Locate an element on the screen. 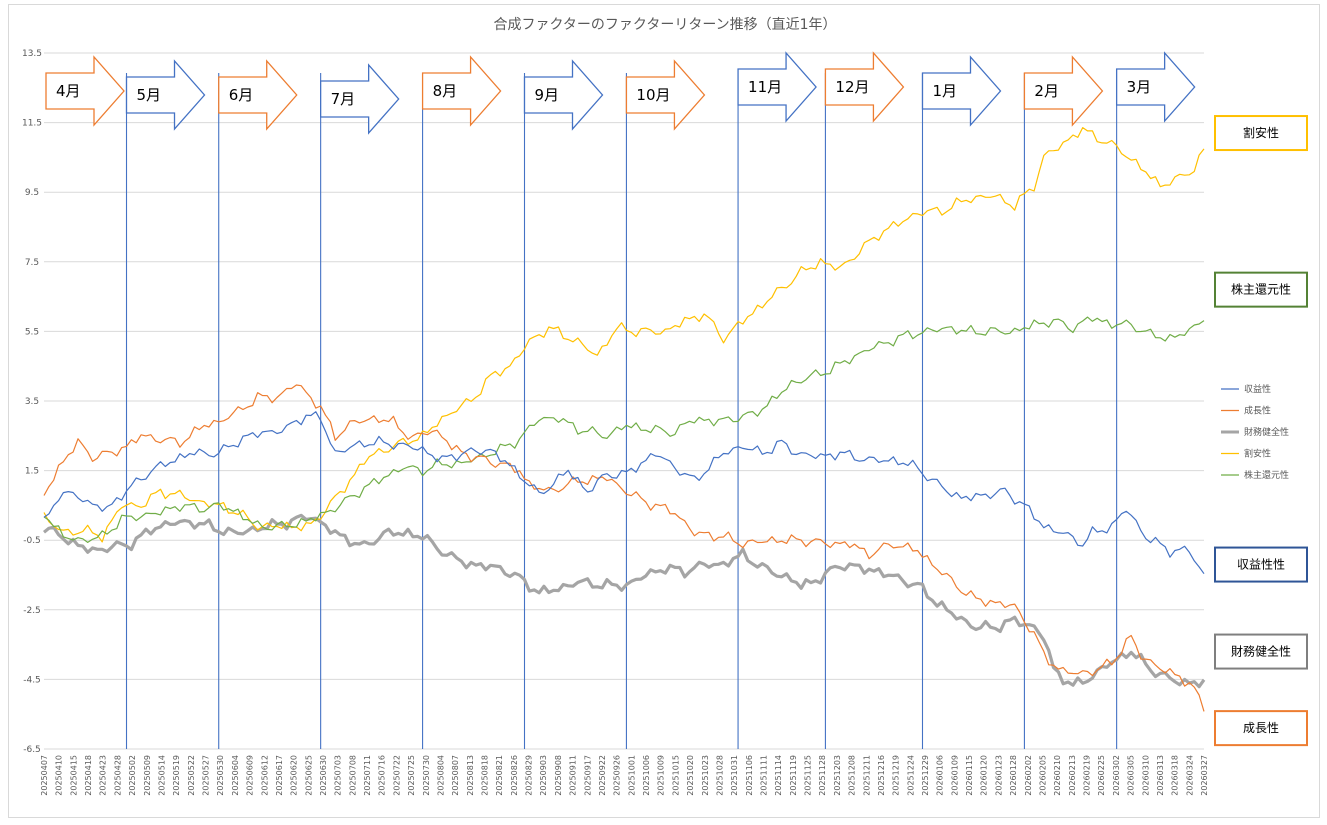  x-tick-label: 20250625 is located at coordinates (308, 775).